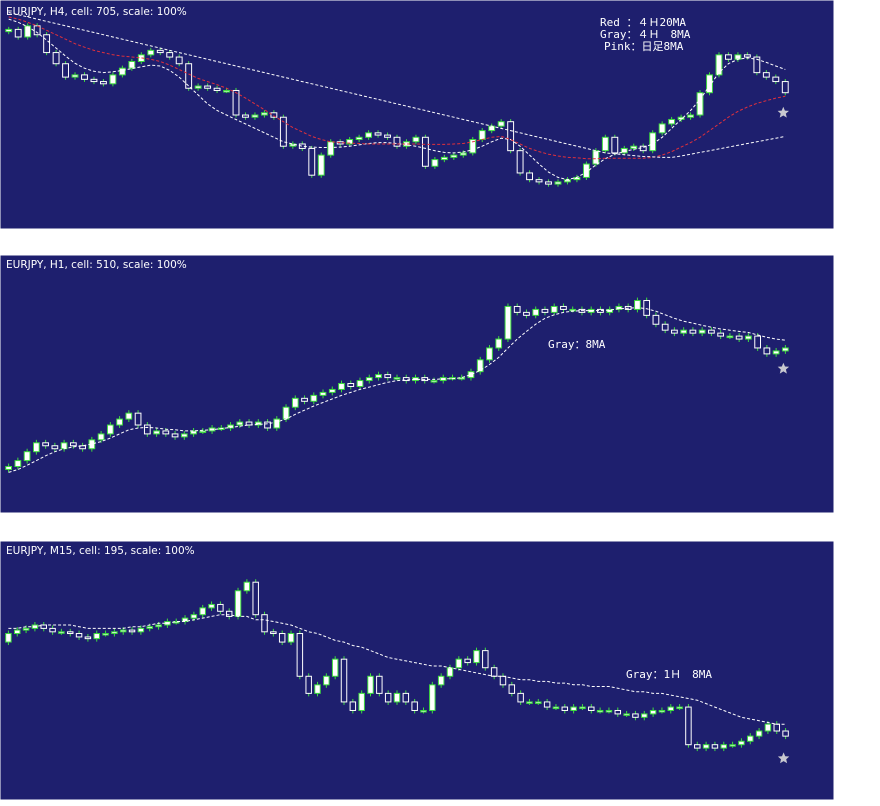  I want to click on x-tick-label: 17 1 16:00, so click(99, 522).